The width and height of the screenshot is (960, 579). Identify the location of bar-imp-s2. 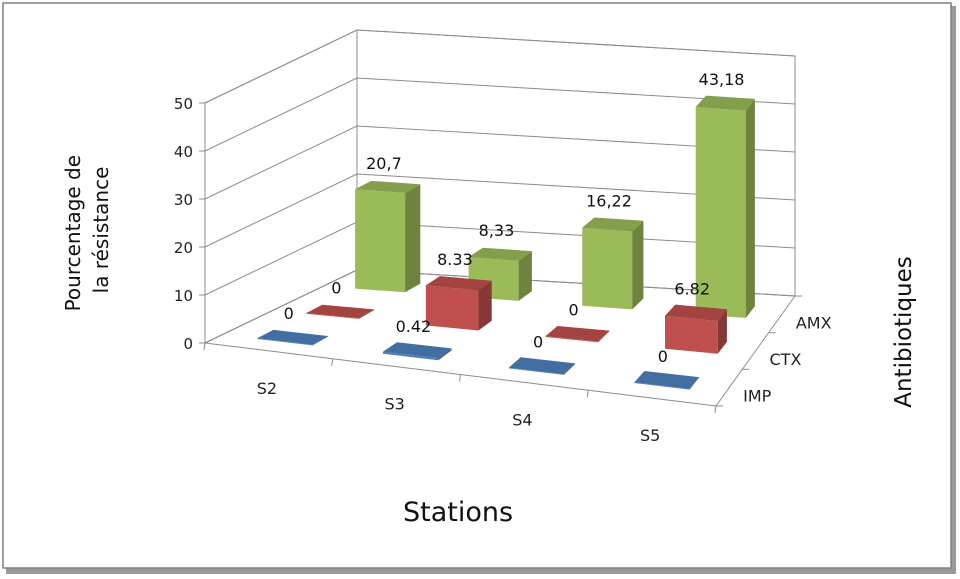
(292, 337).